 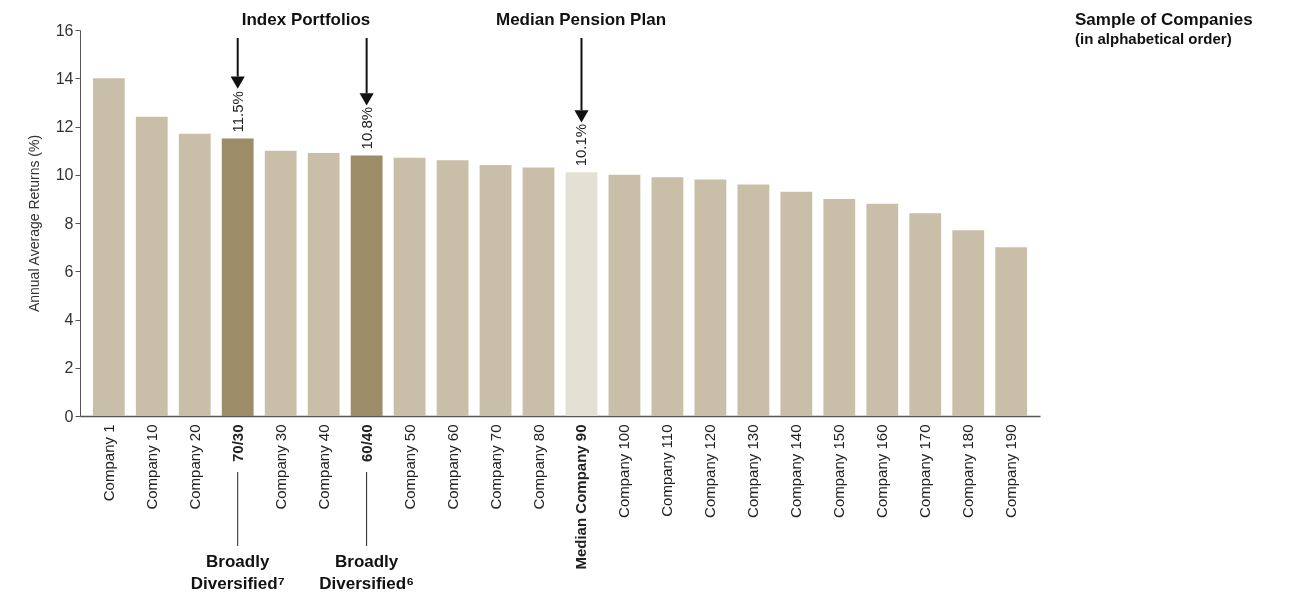 What do you see at coordinates (194, 467) in the screenshot?
I see `x-tick-label: Company 20` at bounding box center [194, 467].